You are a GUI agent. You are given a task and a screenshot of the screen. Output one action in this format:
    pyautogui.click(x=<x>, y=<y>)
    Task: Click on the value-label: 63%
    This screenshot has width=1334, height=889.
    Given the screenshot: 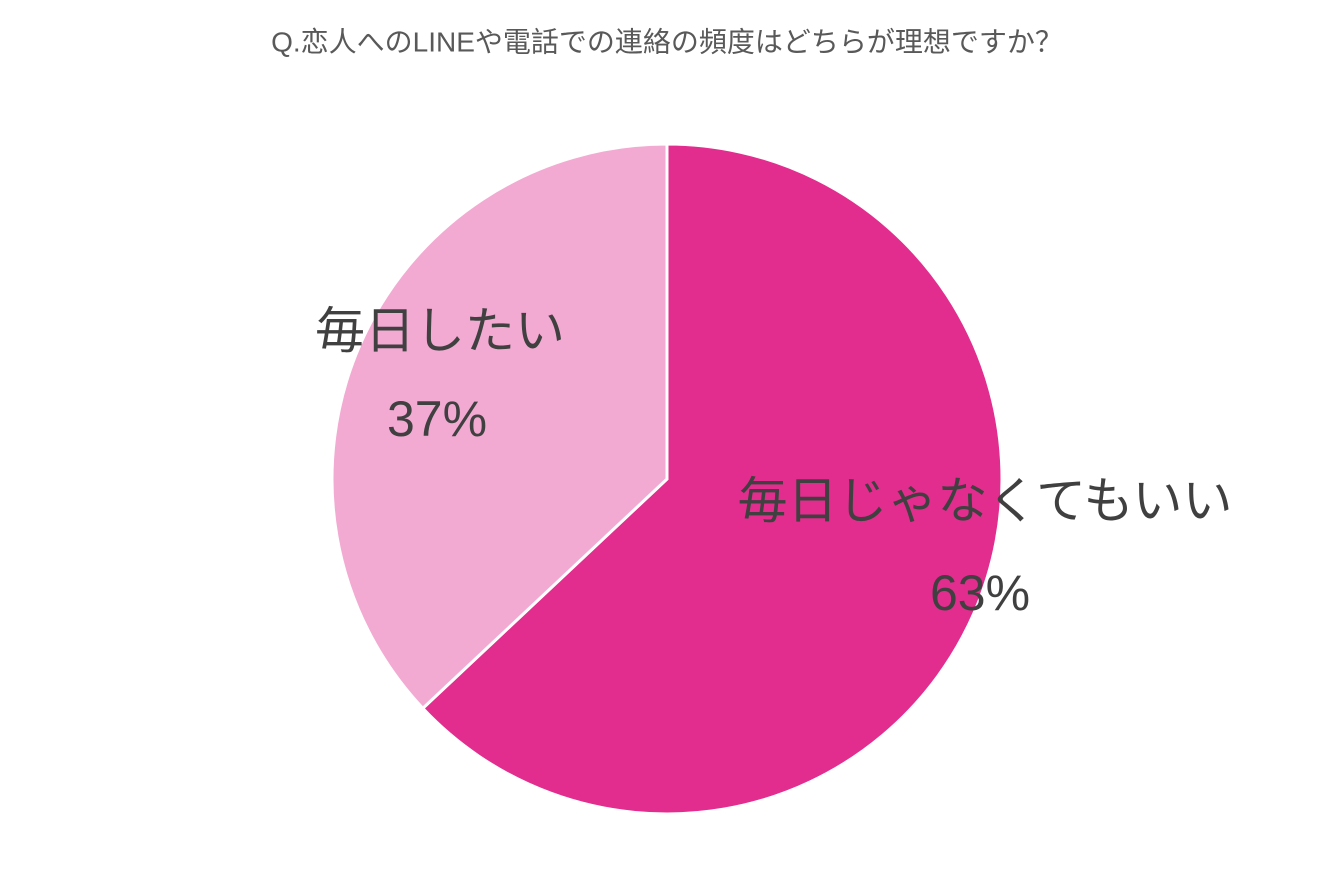 What is the action you would take?
    pyautogui.click(x=980, y=593)
    